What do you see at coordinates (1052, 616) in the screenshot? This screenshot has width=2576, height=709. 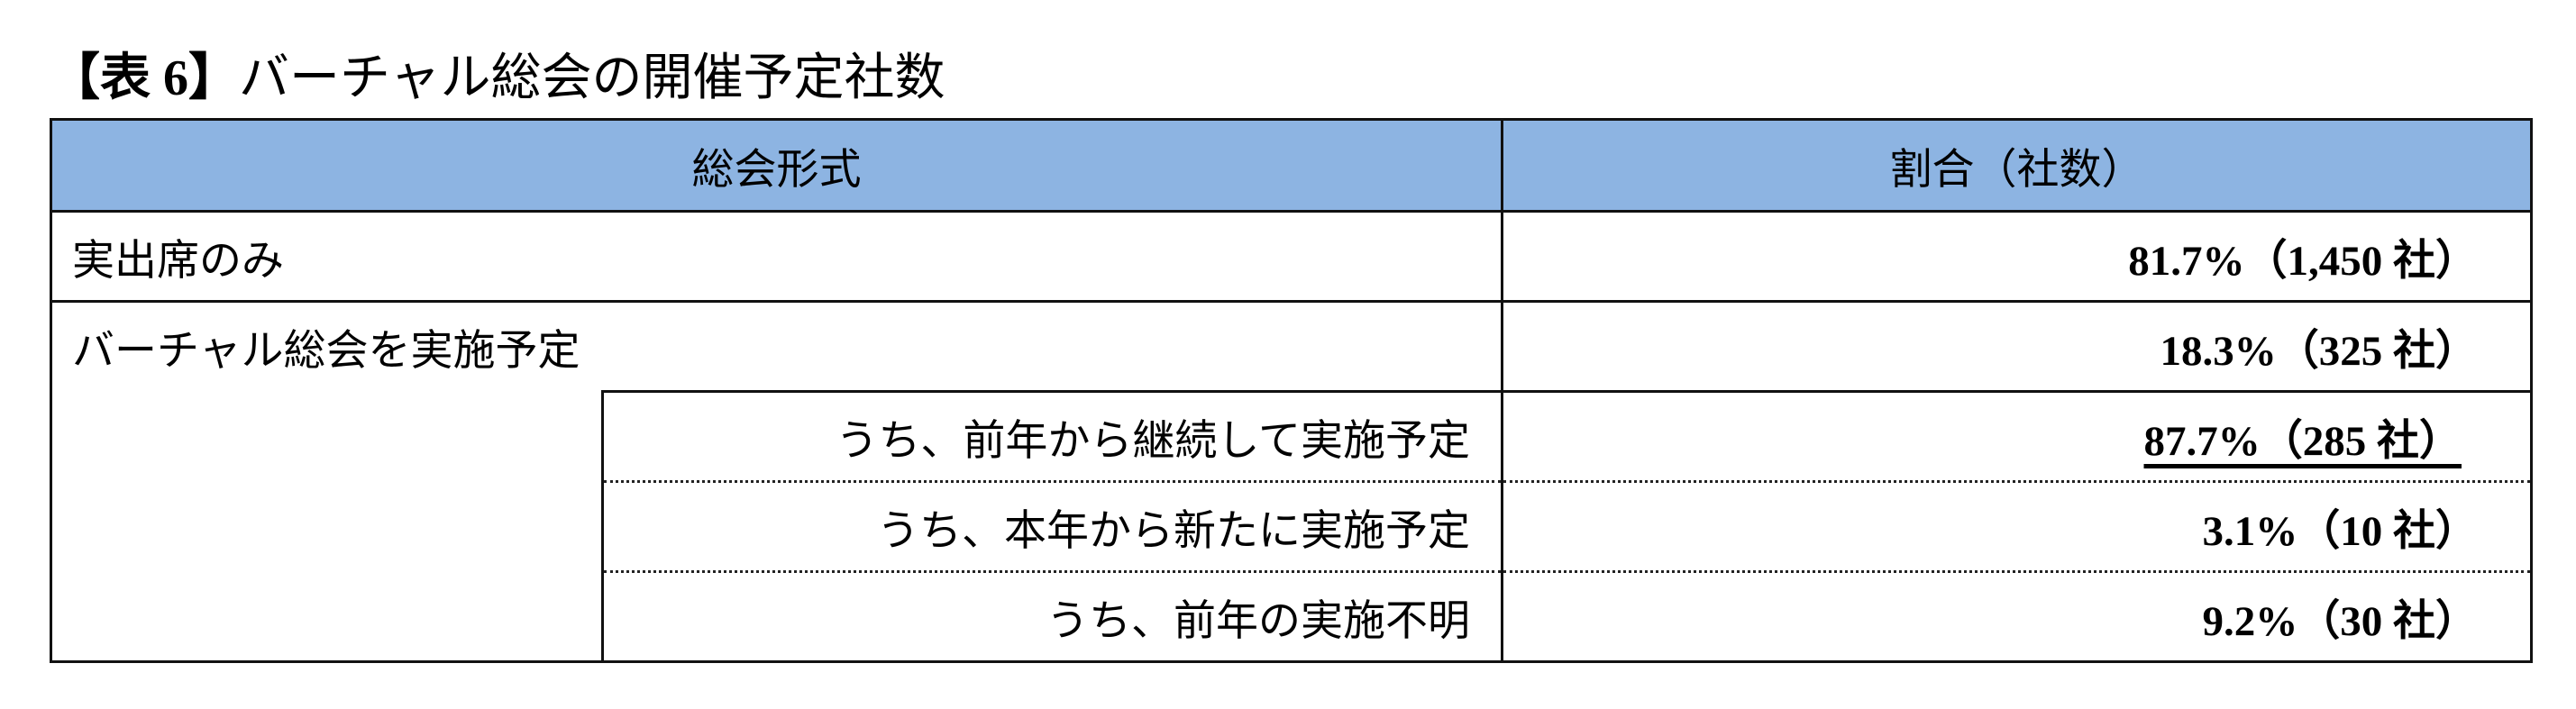 I see `subrow-label: うち、前年の実施不明` at bounding box center [1052, 616].